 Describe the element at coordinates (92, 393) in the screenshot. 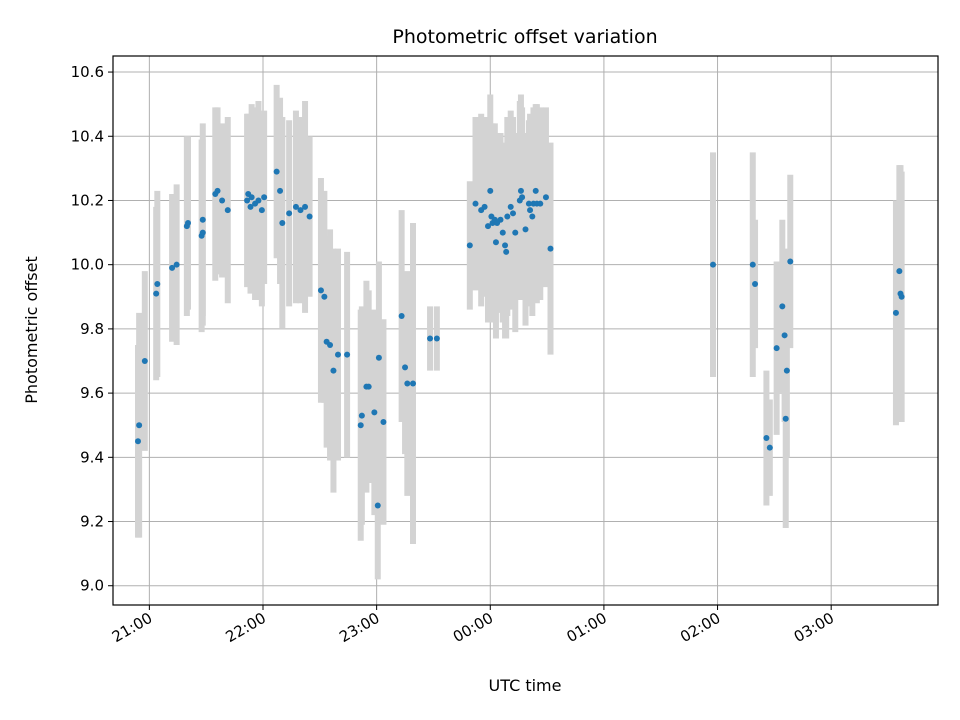

I see `y-tick-label: 9.6` at that location.